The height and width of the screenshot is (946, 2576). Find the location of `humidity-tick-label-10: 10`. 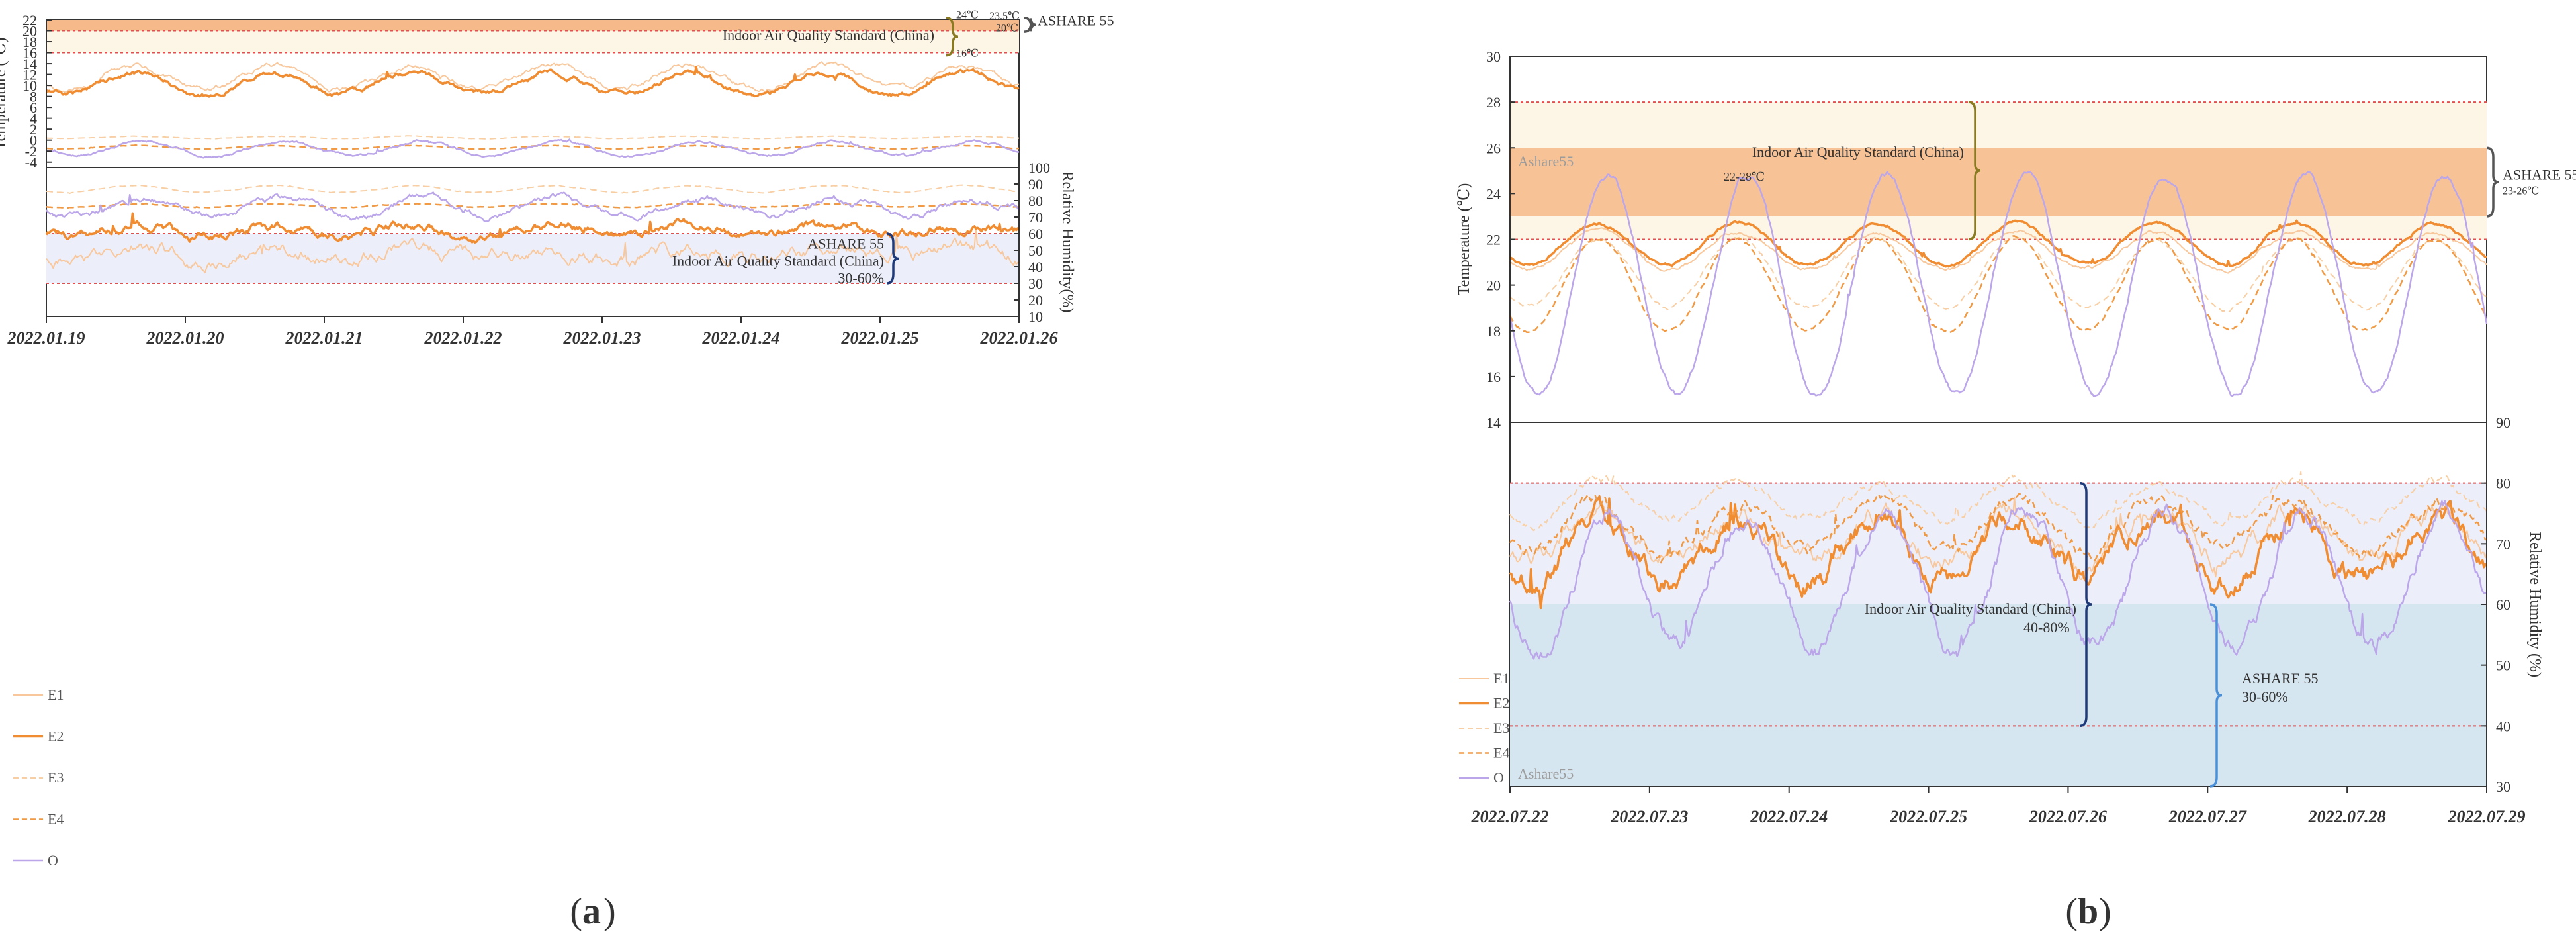

humidity-tick-label-10: 10 is located at coordinates (1035, 316).